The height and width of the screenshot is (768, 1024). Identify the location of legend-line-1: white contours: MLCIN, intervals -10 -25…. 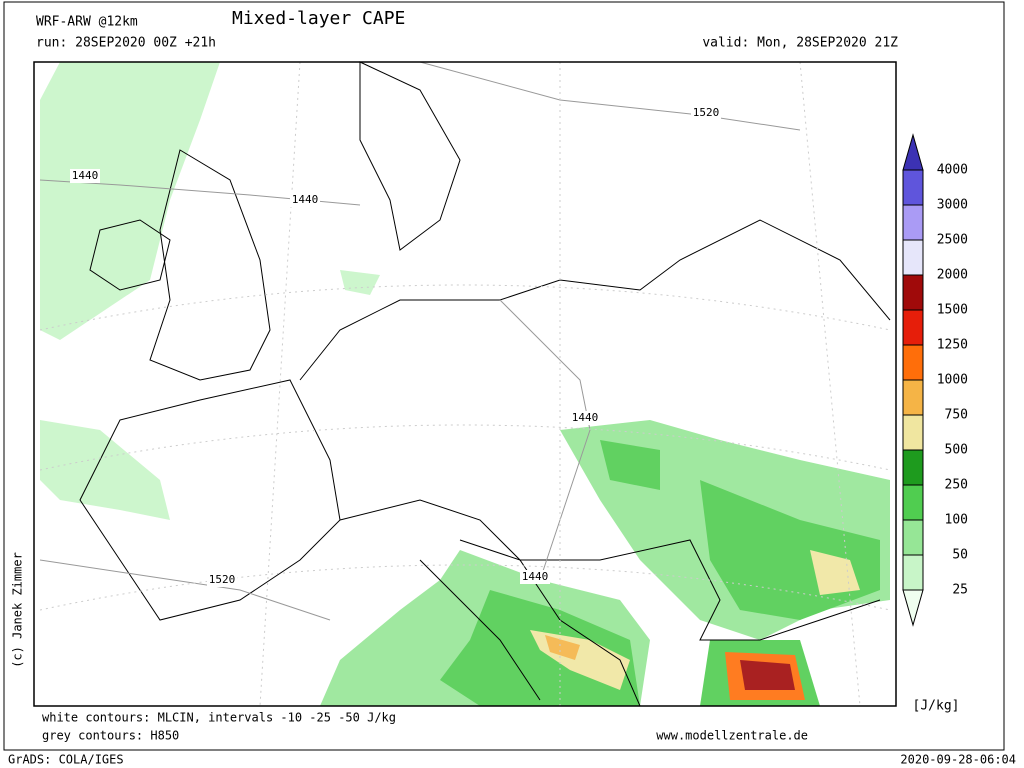
(219, 718).